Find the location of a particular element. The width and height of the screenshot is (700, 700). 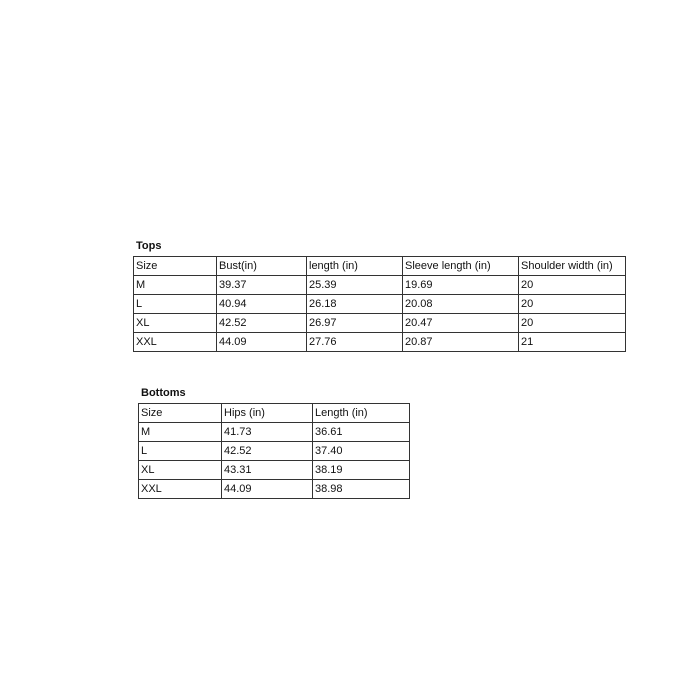

table-cell: 27.76 is located at coordinates (354, 342).